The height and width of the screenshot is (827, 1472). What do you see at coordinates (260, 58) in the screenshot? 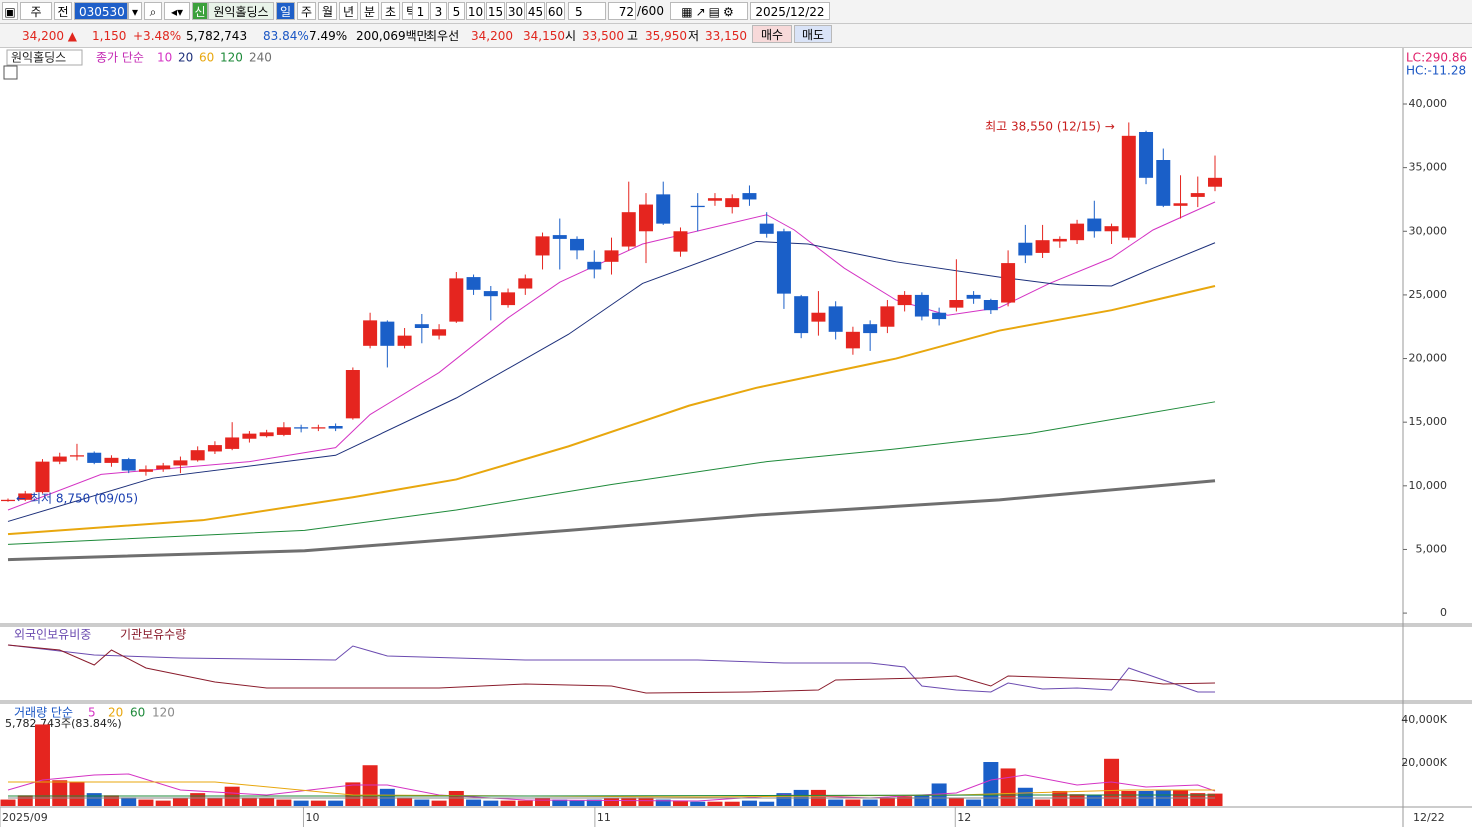
I see `legend: 240` at bounding box center [260, 58].